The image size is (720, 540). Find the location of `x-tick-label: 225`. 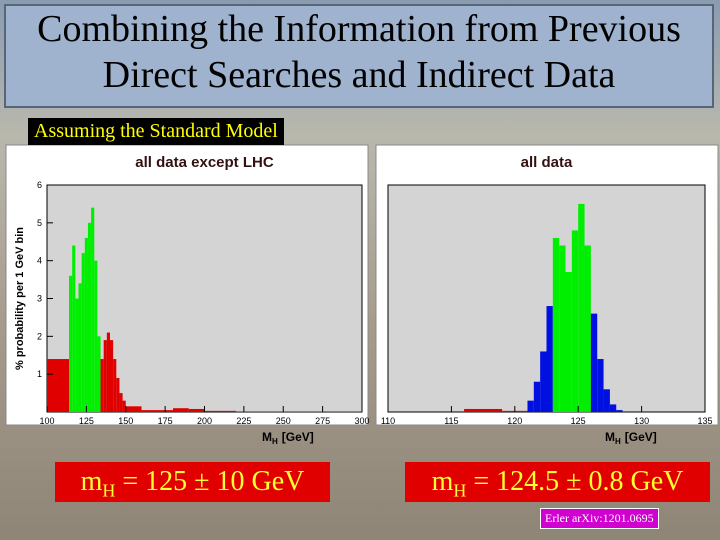

x-tick-label: 225 is located at coordinates (243, 421).